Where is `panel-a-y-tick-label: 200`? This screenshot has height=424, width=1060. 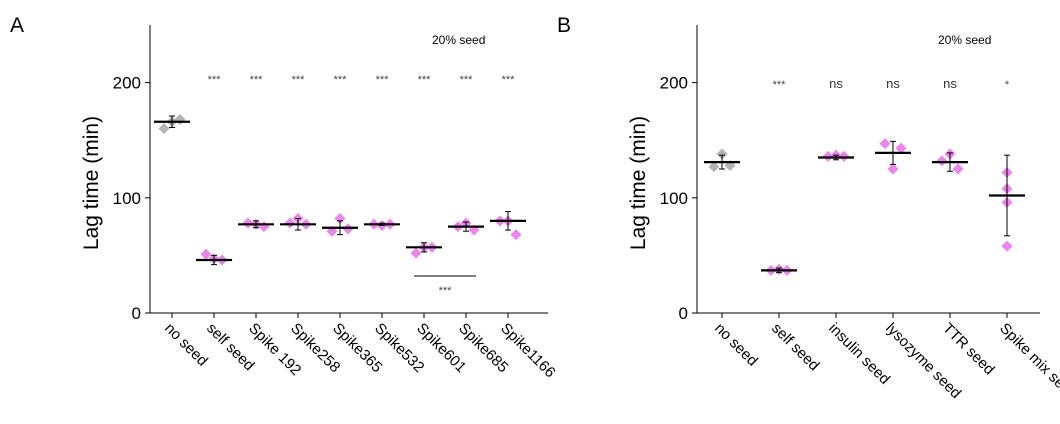 panel-a-y-tick-label: 200 is located at coordinates (127, 83).